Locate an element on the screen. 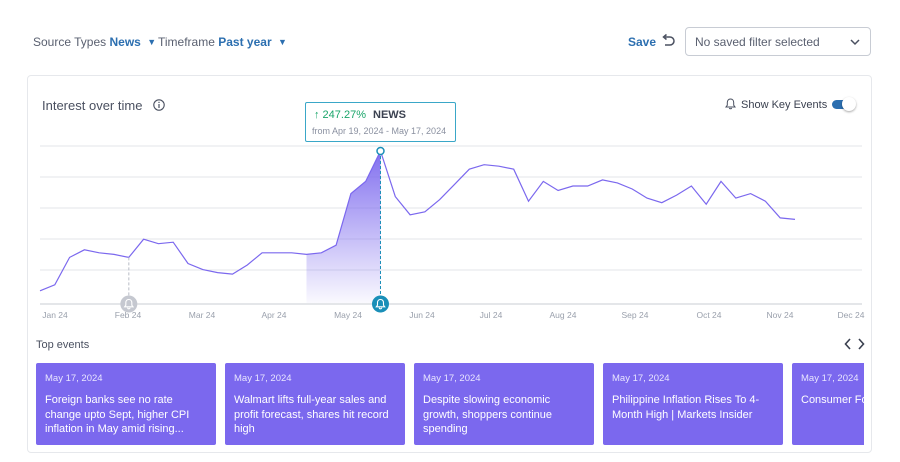  source-types-filter: Source Types News ▼ is located at coordinates (94, 42).